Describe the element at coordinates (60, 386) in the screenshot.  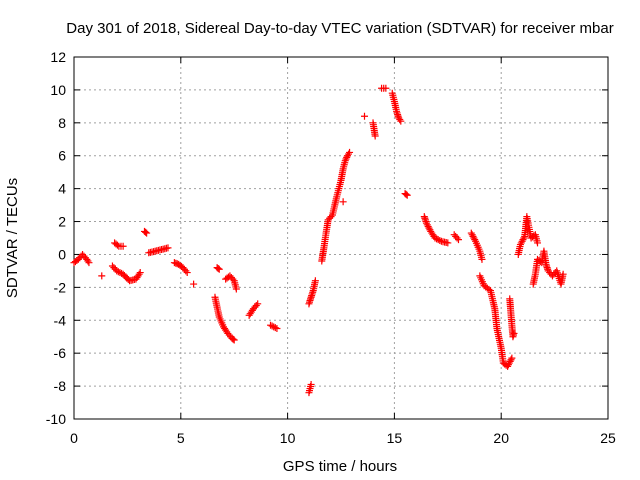
I see `y-tick-label: -8` at that location.